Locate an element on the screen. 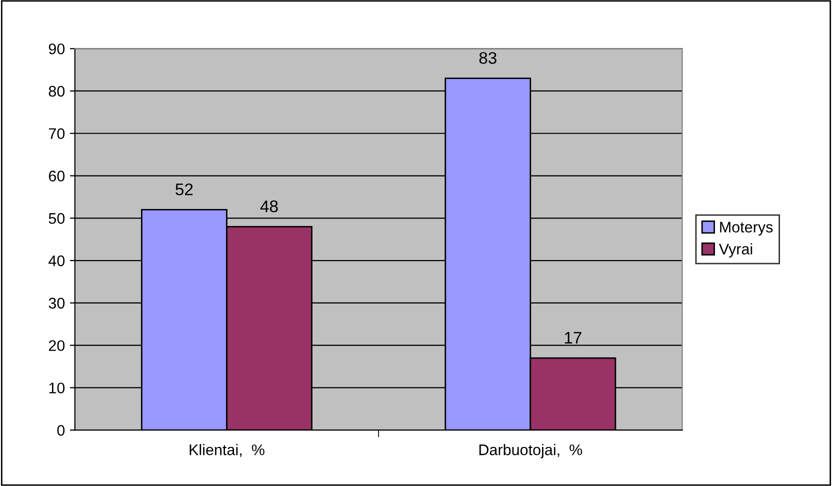 This screenshot has width=832, height=486. y-tick-label: 70 is located at coordinates (56, 134).